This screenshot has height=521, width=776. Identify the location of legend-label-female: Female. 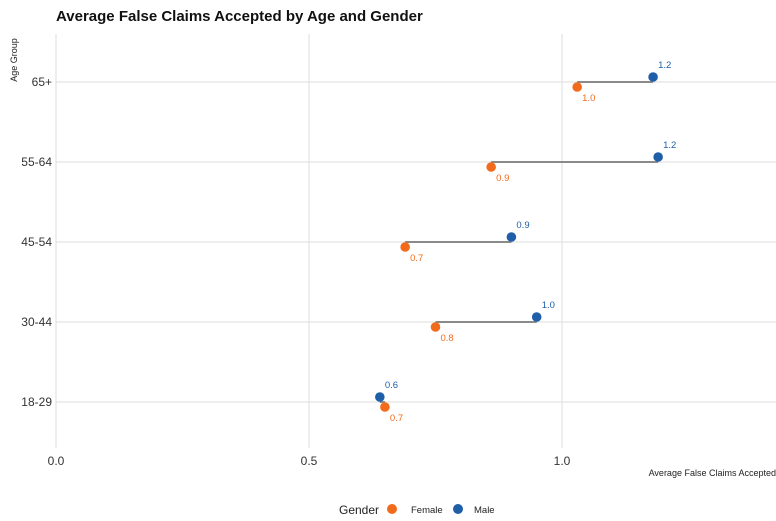
(427, 510).